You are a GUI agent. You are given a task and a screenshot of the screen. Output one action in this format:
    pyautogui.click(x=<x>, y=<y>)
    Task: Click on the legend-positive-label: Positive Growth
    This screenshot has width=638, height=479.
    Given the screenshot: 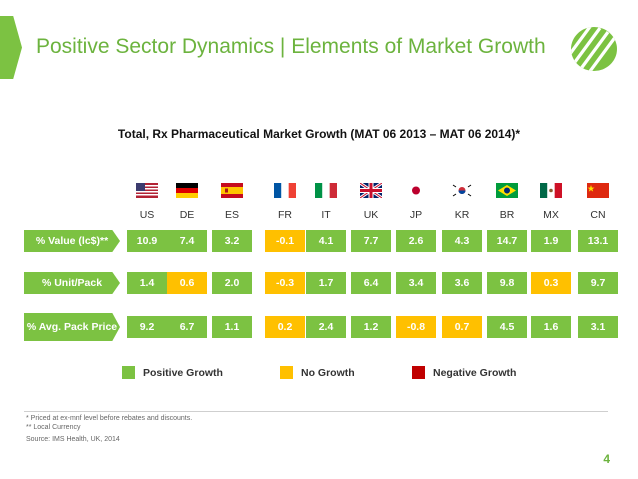 What is the action you would take?
    pyautogui.click(x=183, y=372)
    